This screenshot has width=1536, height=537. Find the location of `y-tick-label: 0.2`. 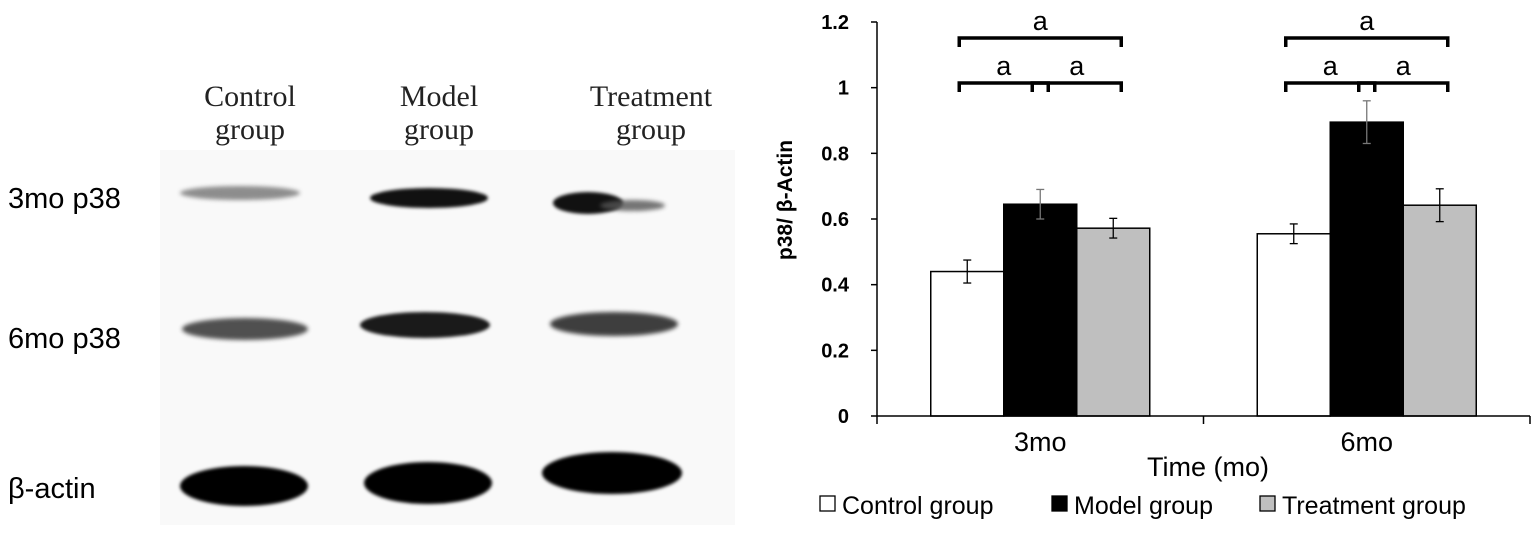

y-tick-label: 0.2 is located at coordinates (835, 351).